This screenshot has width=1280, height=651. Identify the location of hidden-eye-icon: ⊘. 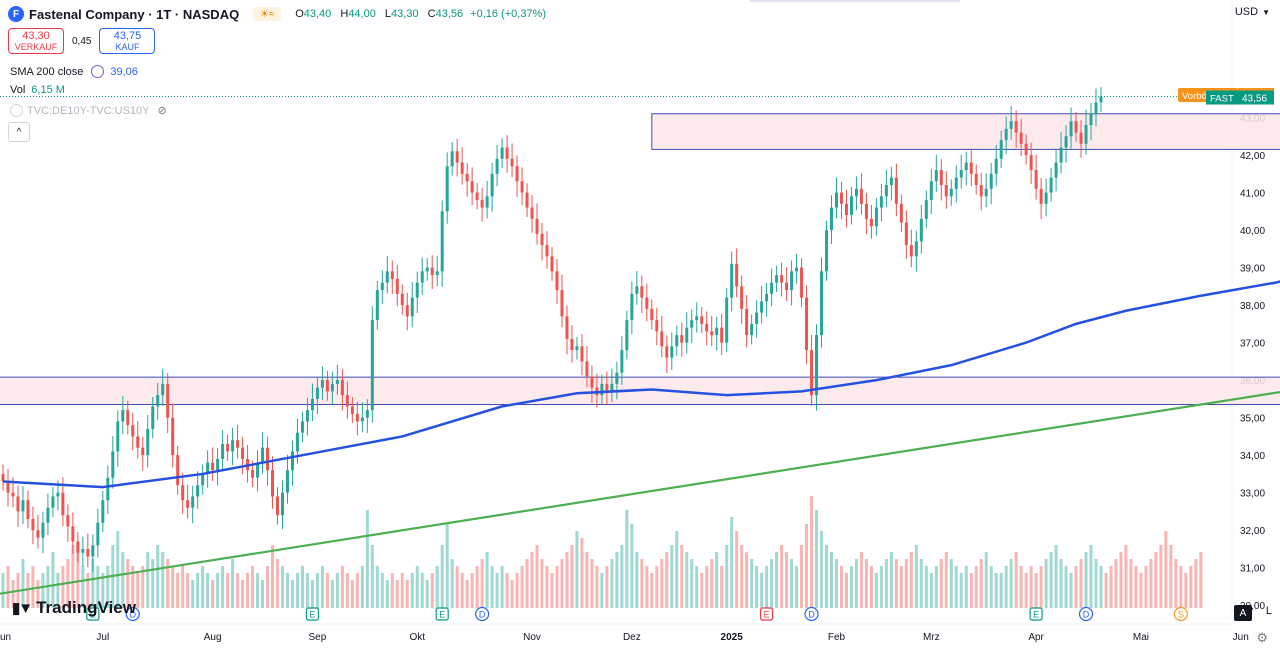
(162, 111).